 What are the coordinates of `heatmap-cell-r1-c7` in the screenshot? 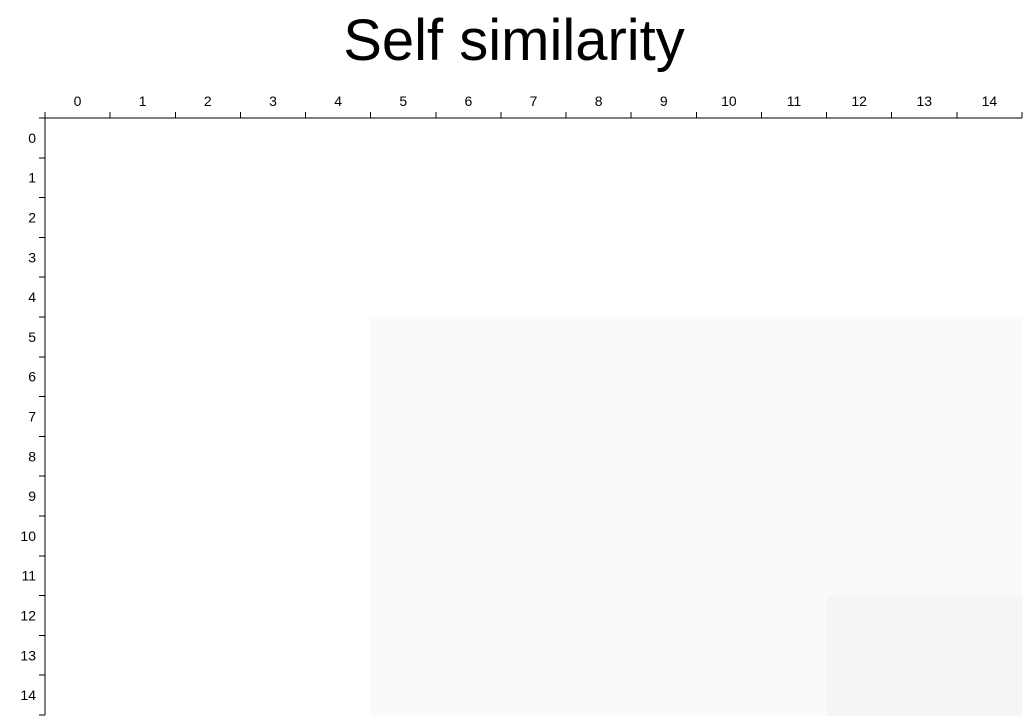 It's located at (533, 178).